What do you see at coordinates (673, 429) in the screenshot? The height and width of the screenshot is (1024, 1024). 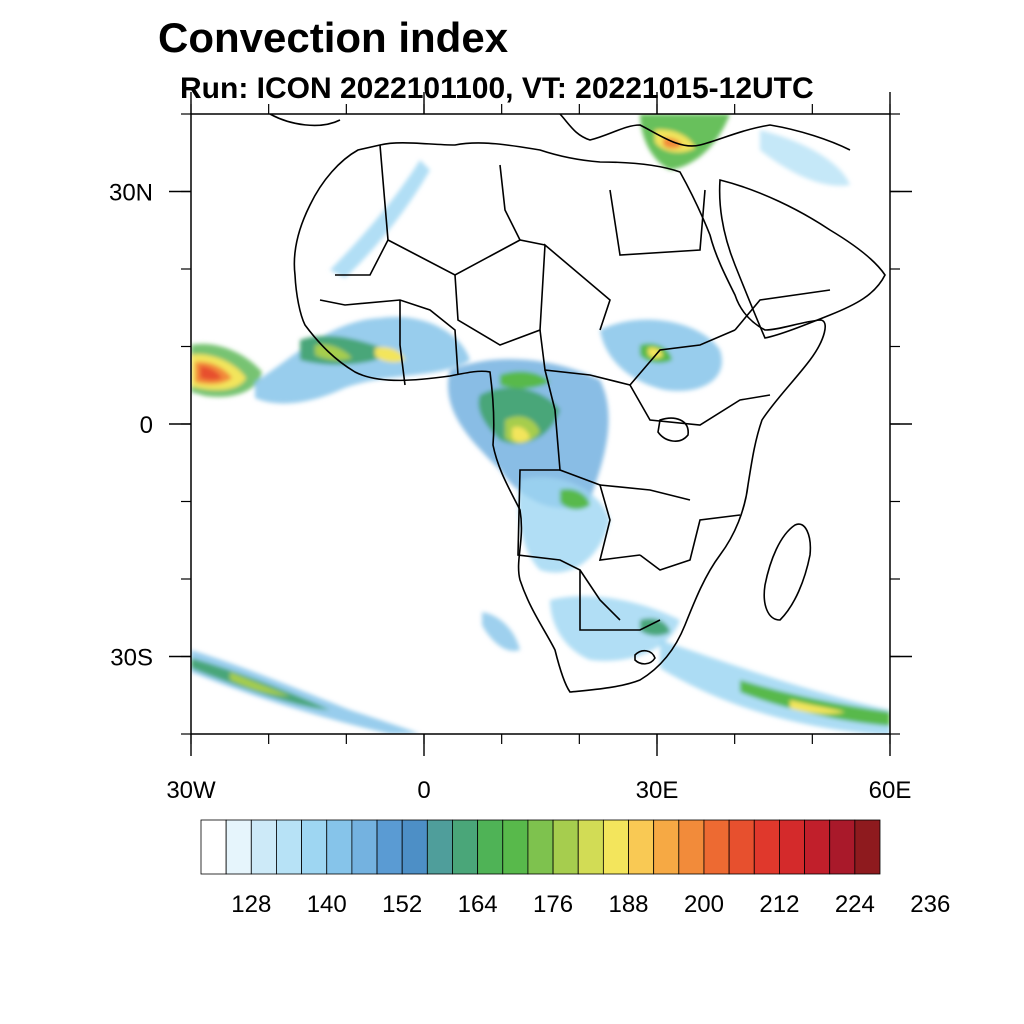 I see `lake-victoria` at bounding box center [673, 429].